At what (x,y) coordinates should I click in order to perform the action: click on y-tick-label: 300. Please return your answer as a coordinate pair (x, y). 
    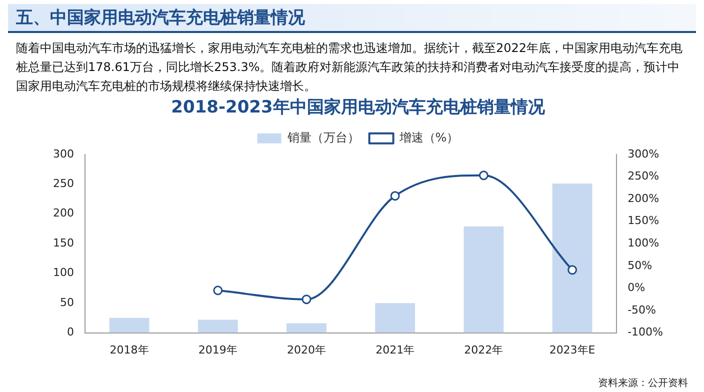
    Looking at the image, I should click on (63, 153).